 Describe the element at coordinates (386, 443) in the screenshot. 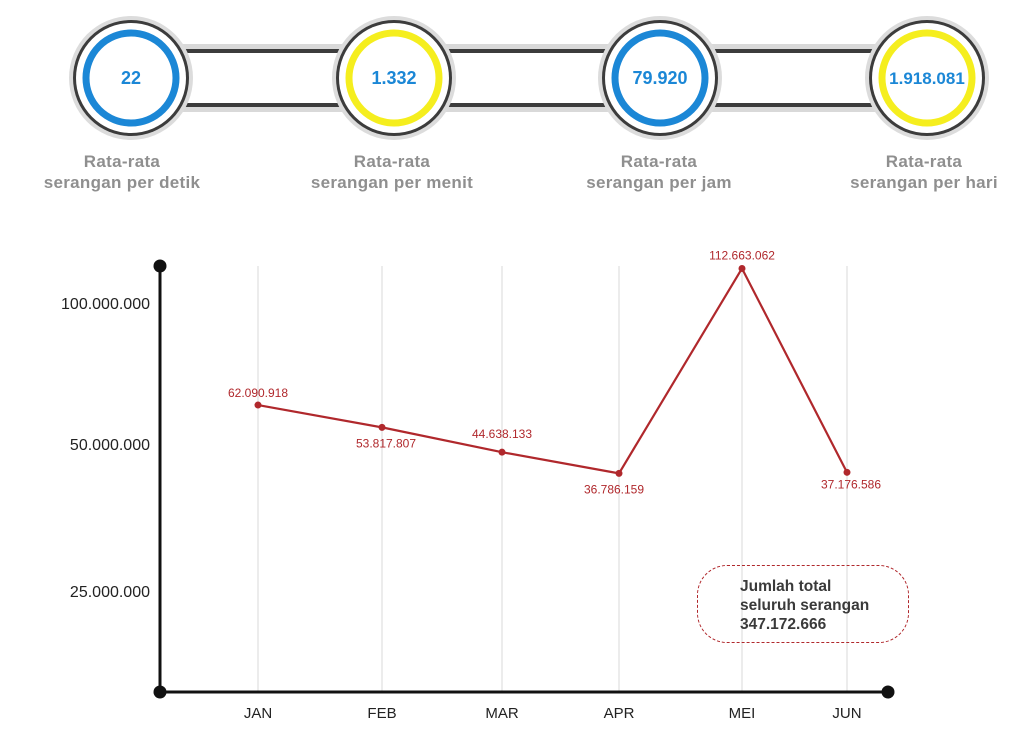

I see `data-label: 53.817.807` at that location.